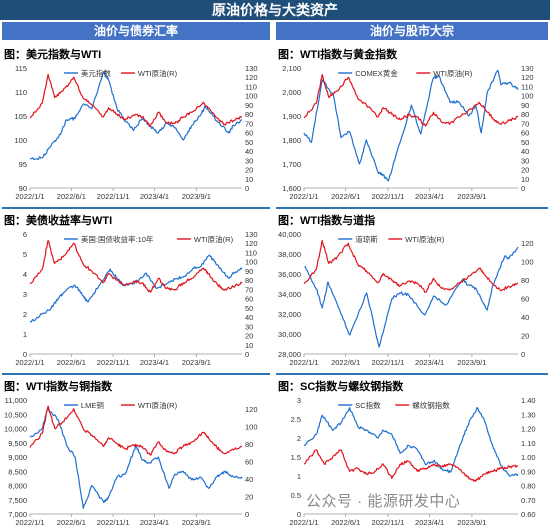  I want to click on y-left-tick-label: 100, so click(20, 140).